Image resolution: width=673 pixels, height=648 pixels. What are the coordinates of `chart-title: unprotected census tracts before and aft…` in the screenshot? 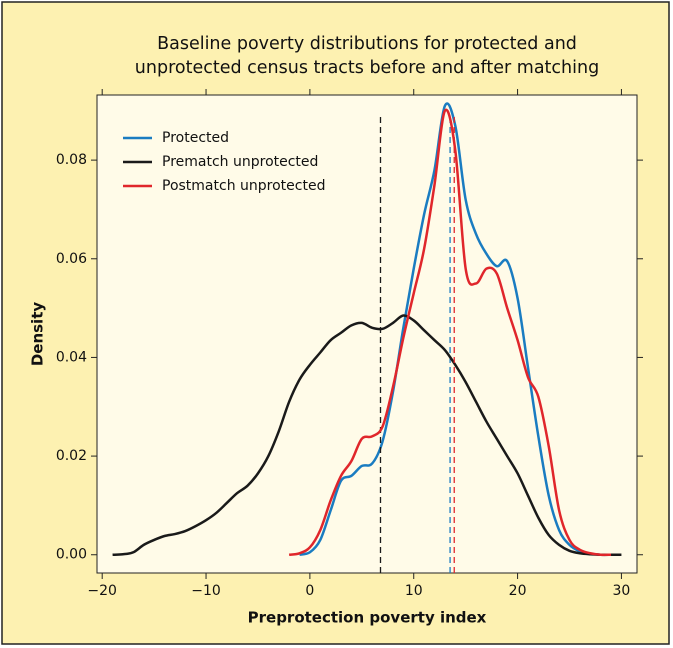 It's located at (367, 68).